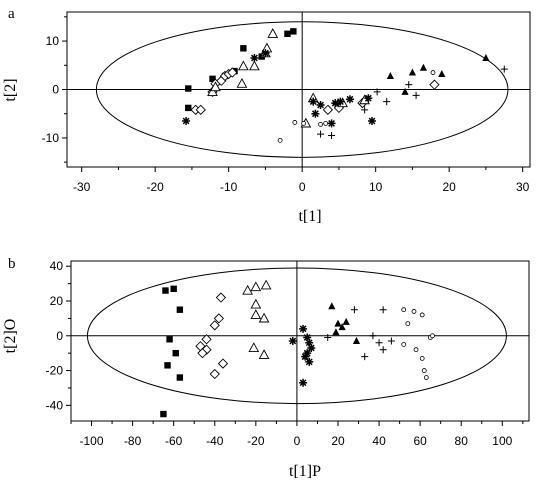  I want to click on x-tick-label: -20, so click(156, 187).